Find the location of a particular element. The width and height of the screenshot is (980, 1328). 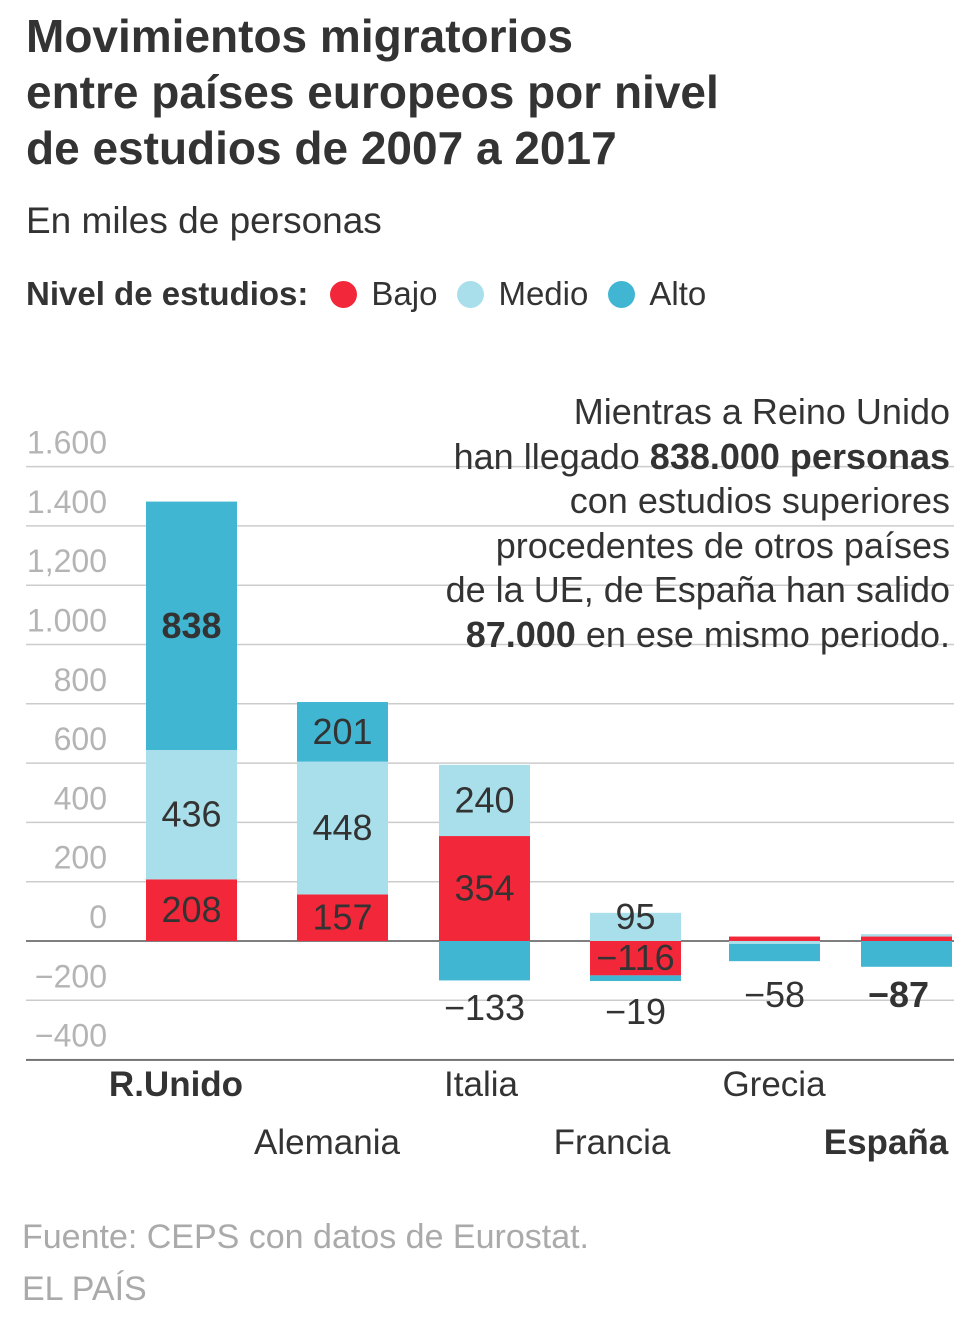

bar-alemania-medio is located at coordinates (342, 828).